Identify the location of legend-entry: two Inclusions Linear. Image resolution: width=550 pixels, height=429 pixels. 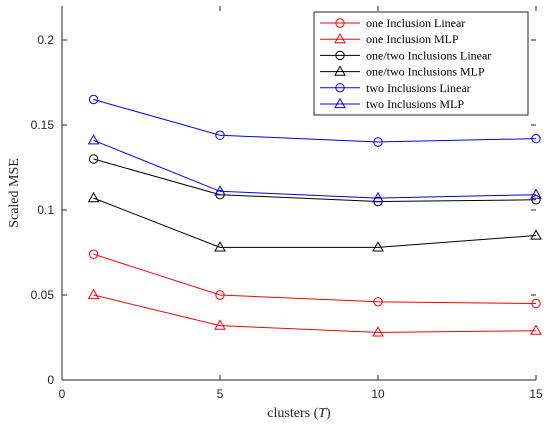
(395, 88).